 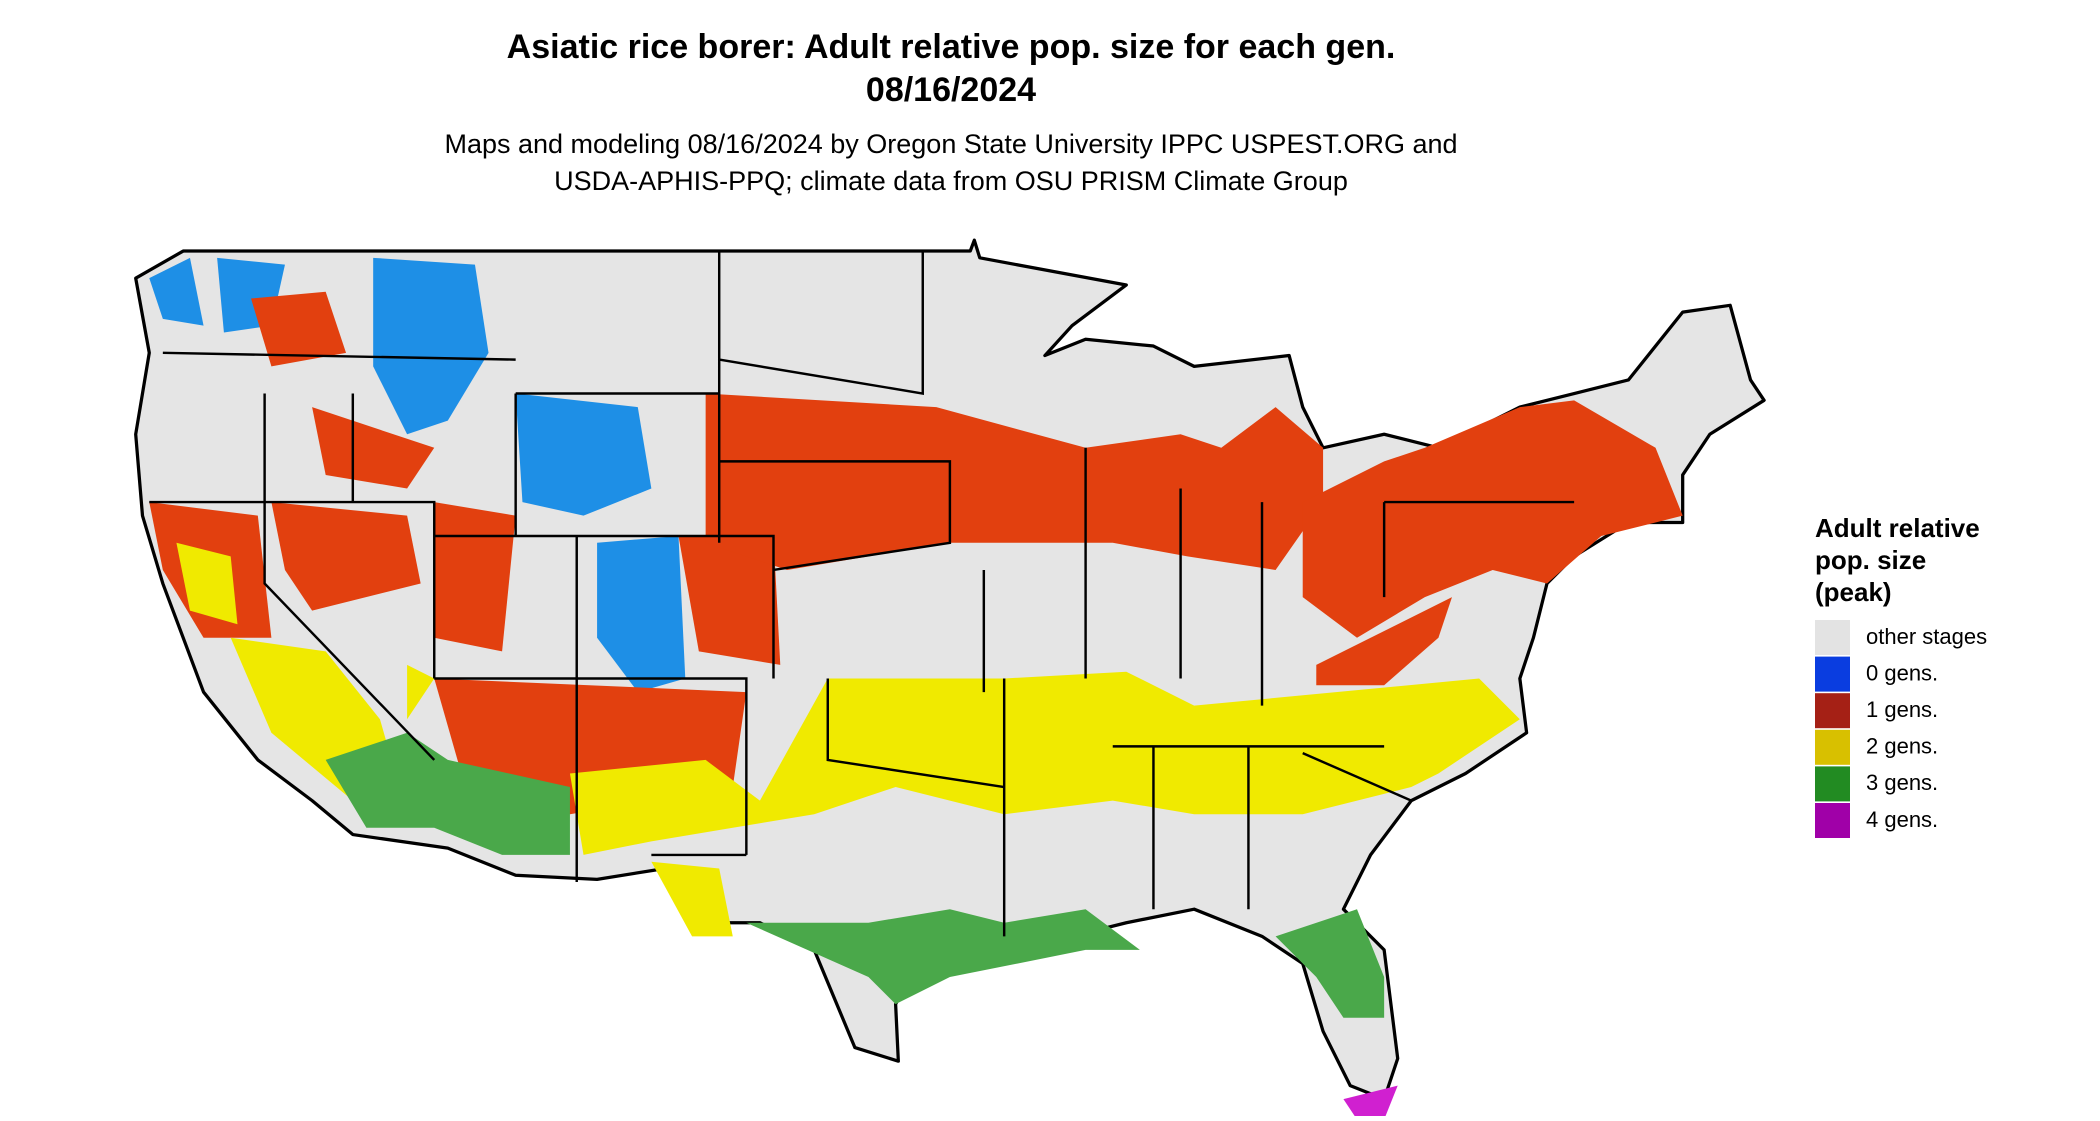 What do you see at coordinates (1926, 636) in the screenshot?
I see `legend-label: other stages` at bounding box center [1926, 636].